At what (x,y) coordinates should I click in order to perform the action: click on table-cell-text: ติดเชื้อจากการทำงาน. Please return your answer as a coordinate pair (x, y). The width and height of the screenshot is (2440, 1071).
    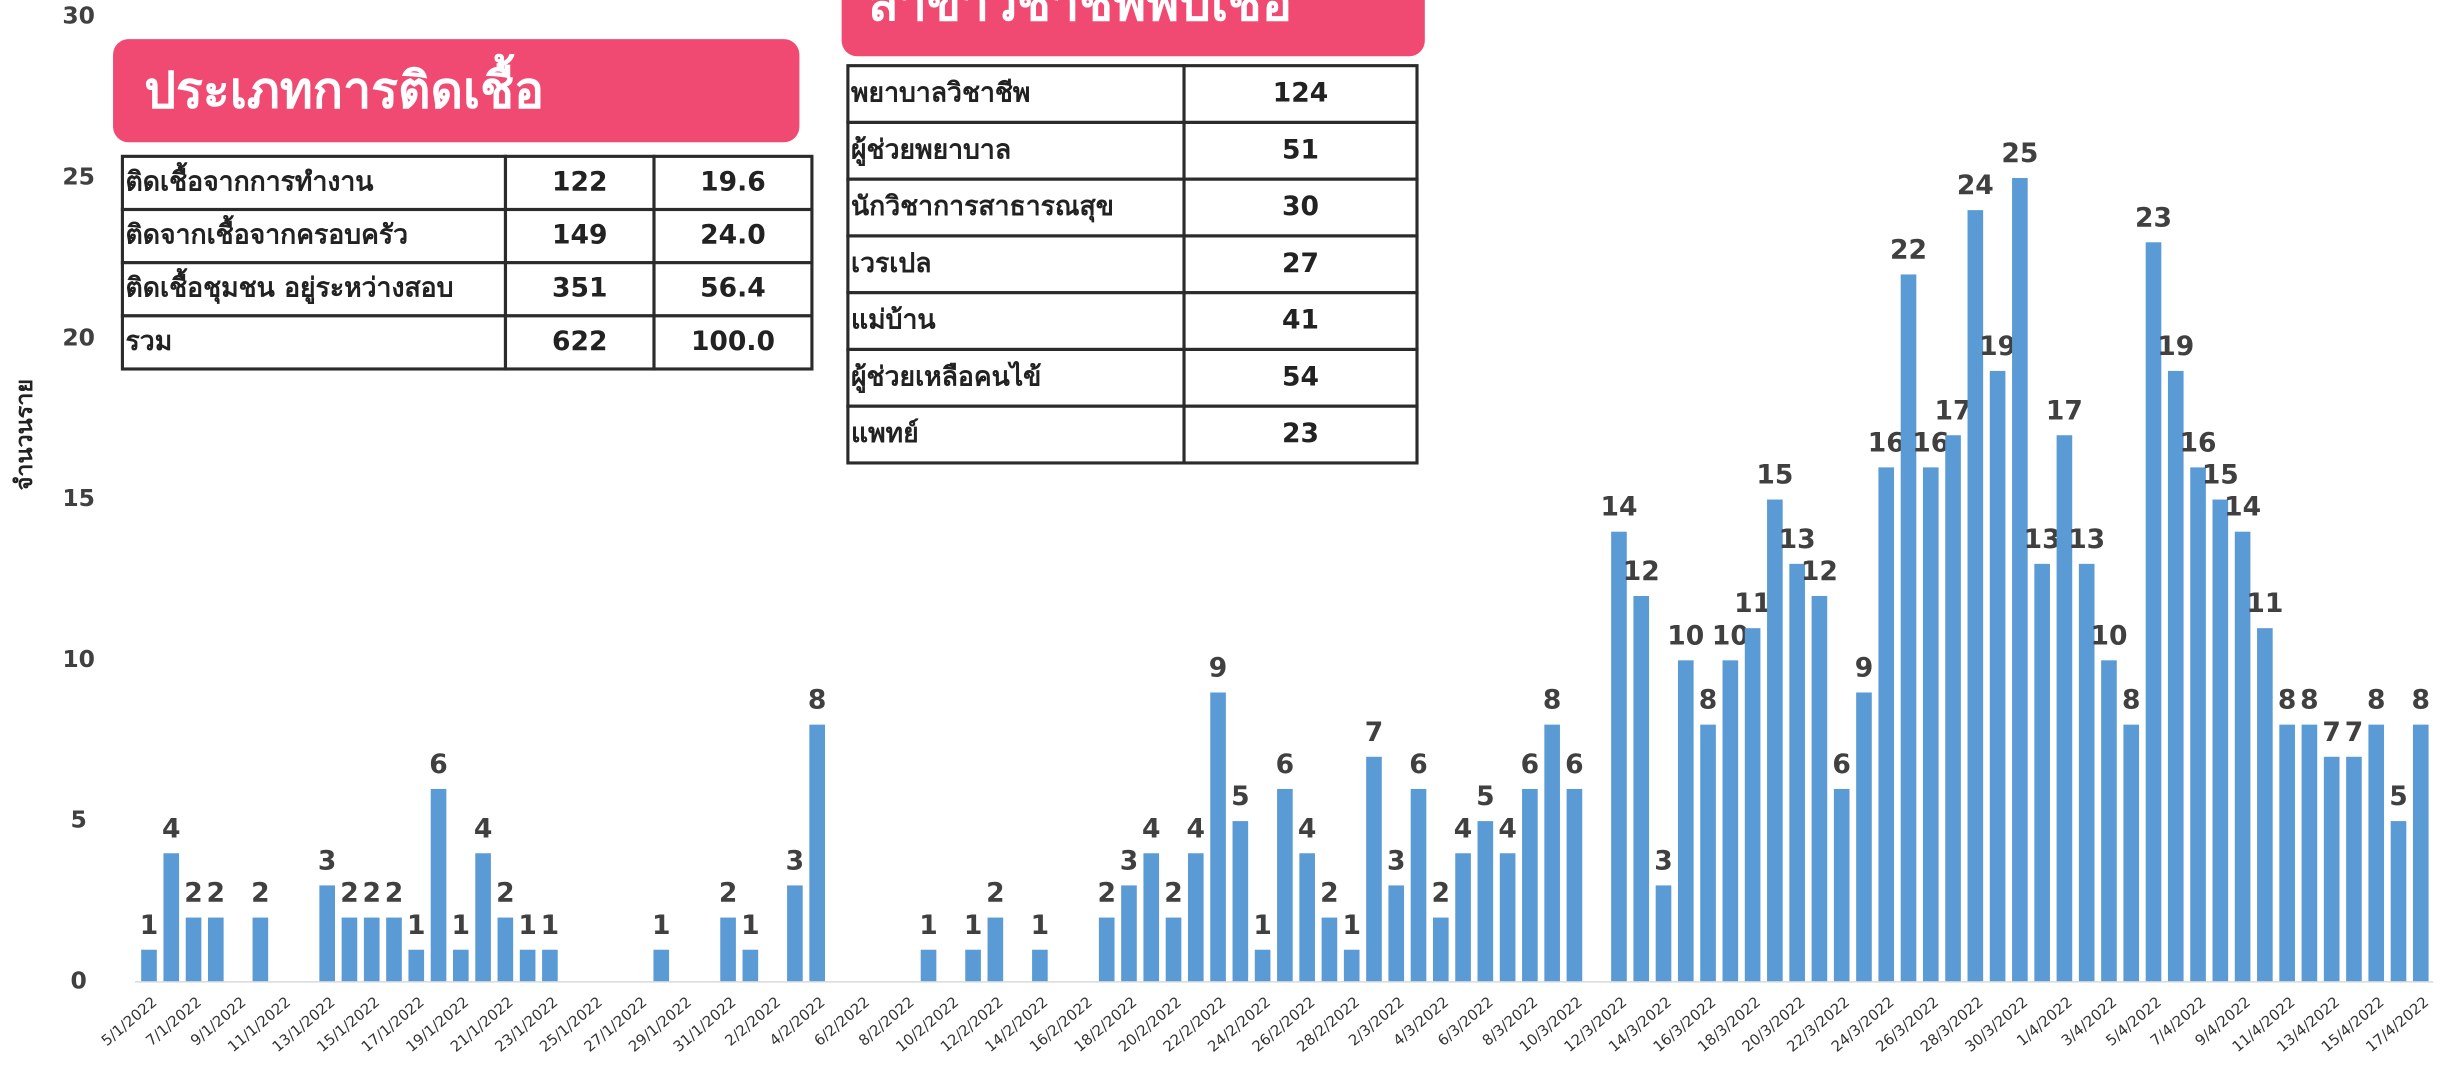
    Looking at the image, I should click on (250, 179).